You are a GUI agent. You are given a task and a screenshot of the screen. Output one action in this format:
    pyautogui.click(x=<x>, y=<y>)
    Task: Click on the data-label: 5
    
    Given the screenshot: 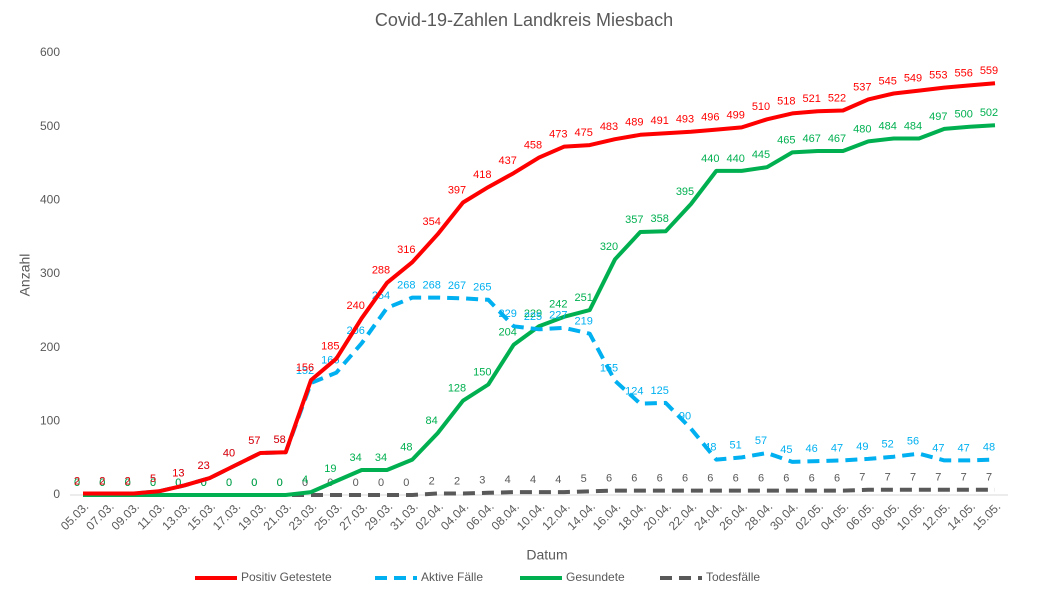 What is the action you would take?
    pyautogui.click(x=584, y=479)
    